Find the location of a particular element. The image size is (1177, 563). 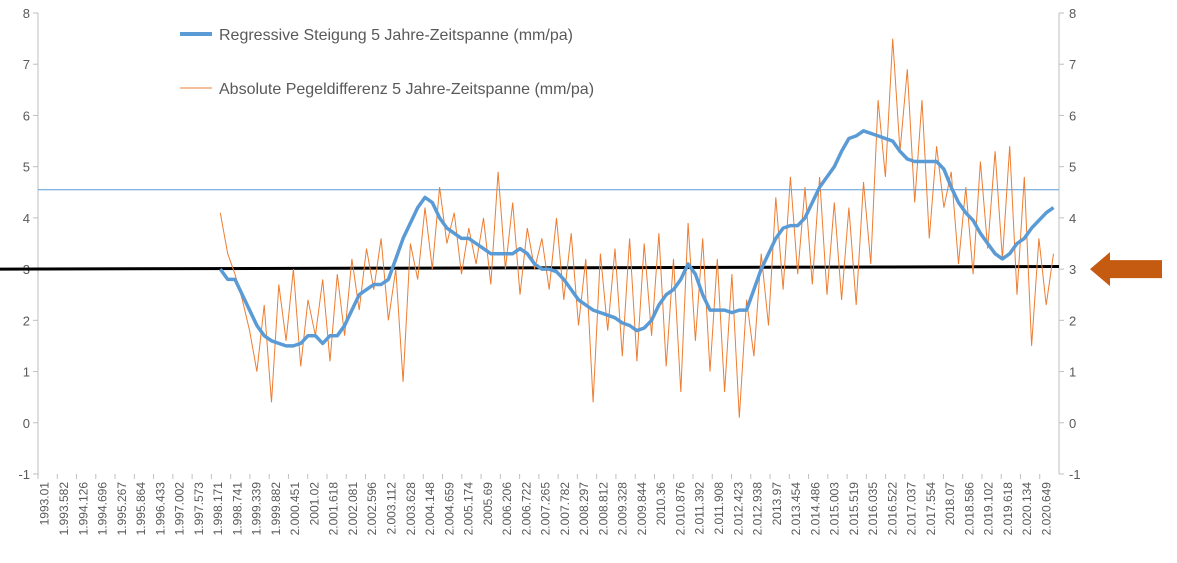

y-right-tick-label: 7 is located at coordinates (1072, 64).